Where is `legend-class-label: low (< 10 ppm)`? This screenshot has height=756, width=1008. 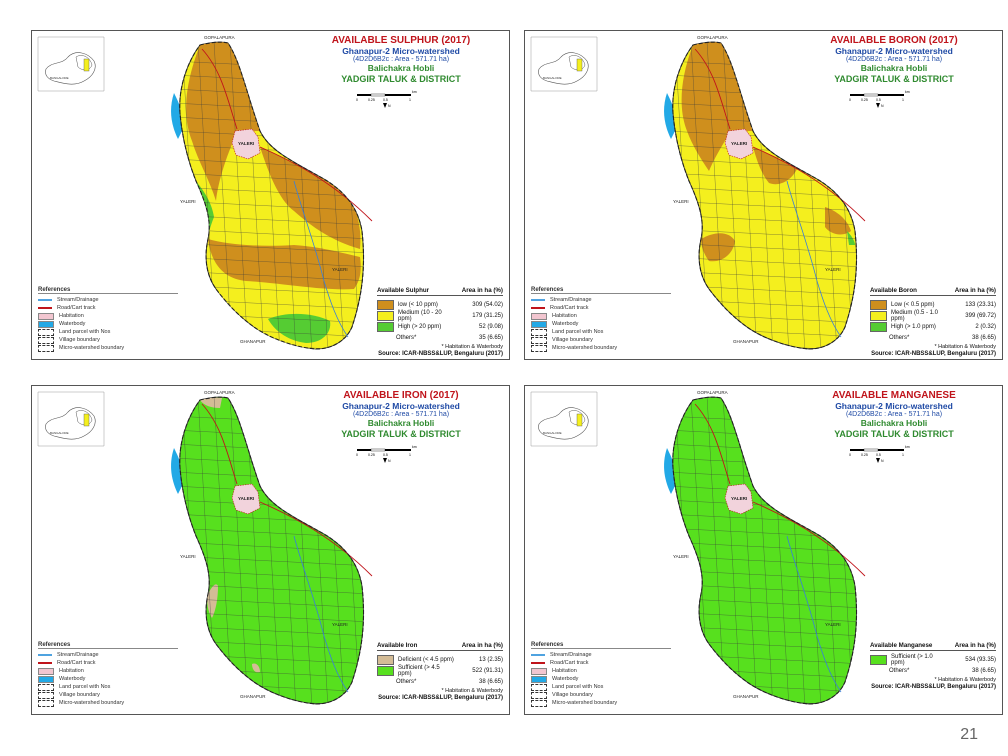
legend-class-label: low (< 10 ppm) is located at coordinates (418, 304).